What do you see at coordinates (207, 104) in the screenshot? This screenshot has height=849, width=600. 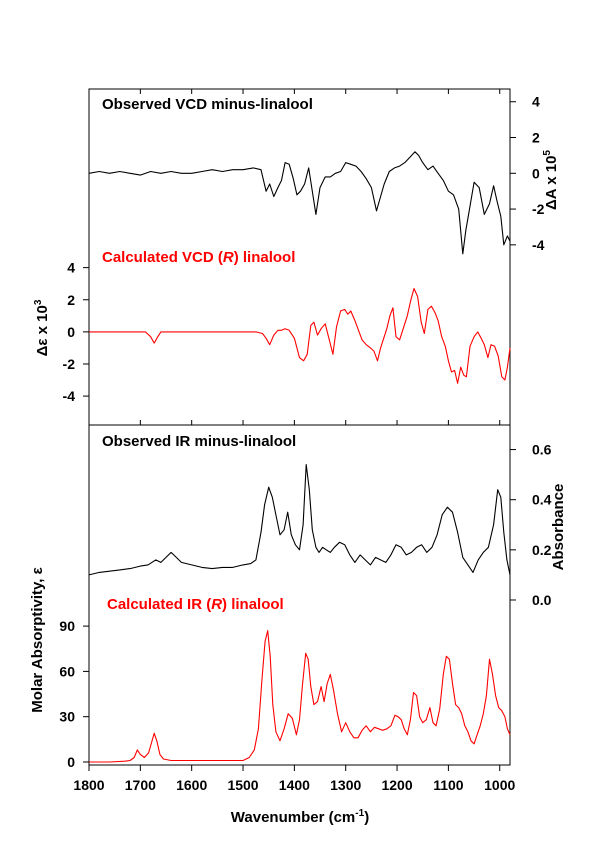 I see `observed-vcd-title: Observed VCD minus-linalool` at bounding box center [207, 104].